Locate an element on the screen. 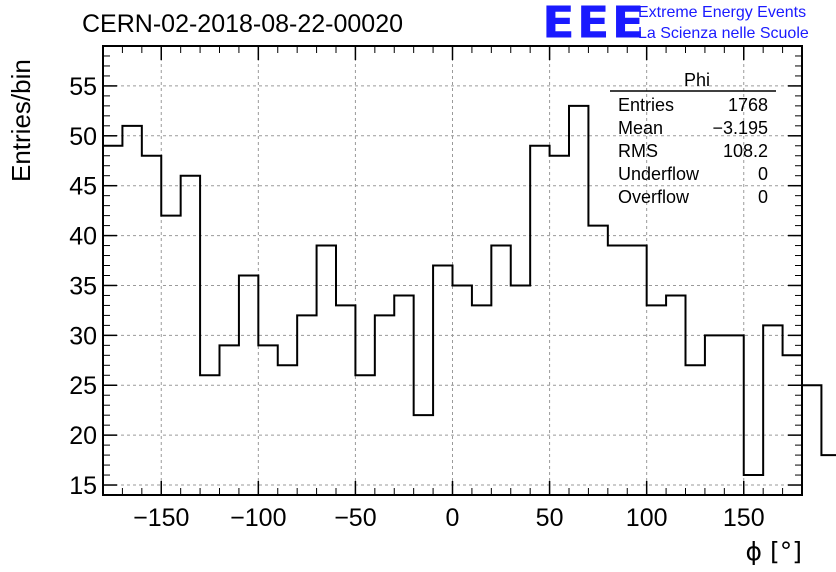  eee-logo-mark: EEE is located at coordinates (594, 24).